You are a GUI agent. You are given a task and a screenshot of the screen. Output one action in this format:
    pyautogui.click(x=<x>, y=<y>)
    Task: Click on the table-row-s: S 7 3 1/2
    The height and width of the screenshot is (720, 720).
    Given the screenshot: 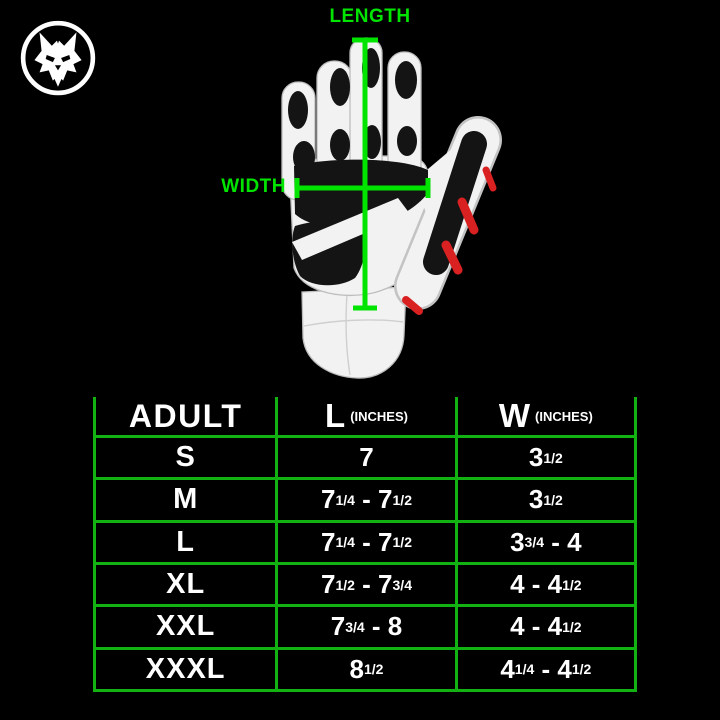 What is the action you would take?
    pyautogui.click(x=365, y=459)
    